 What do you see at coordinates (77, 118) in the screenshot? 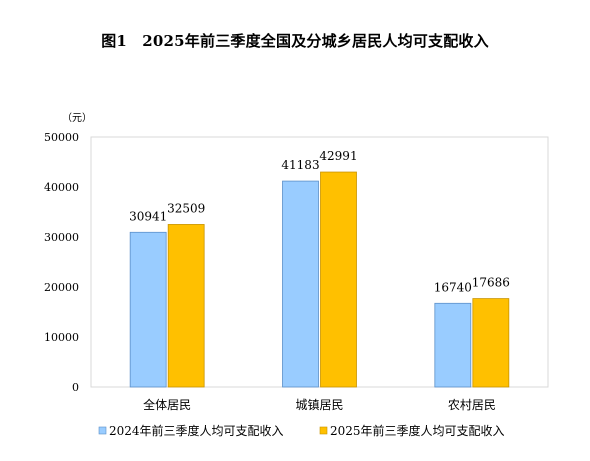
I see `y-axis-unit-label: （元）` at bounding box center [77, 118].